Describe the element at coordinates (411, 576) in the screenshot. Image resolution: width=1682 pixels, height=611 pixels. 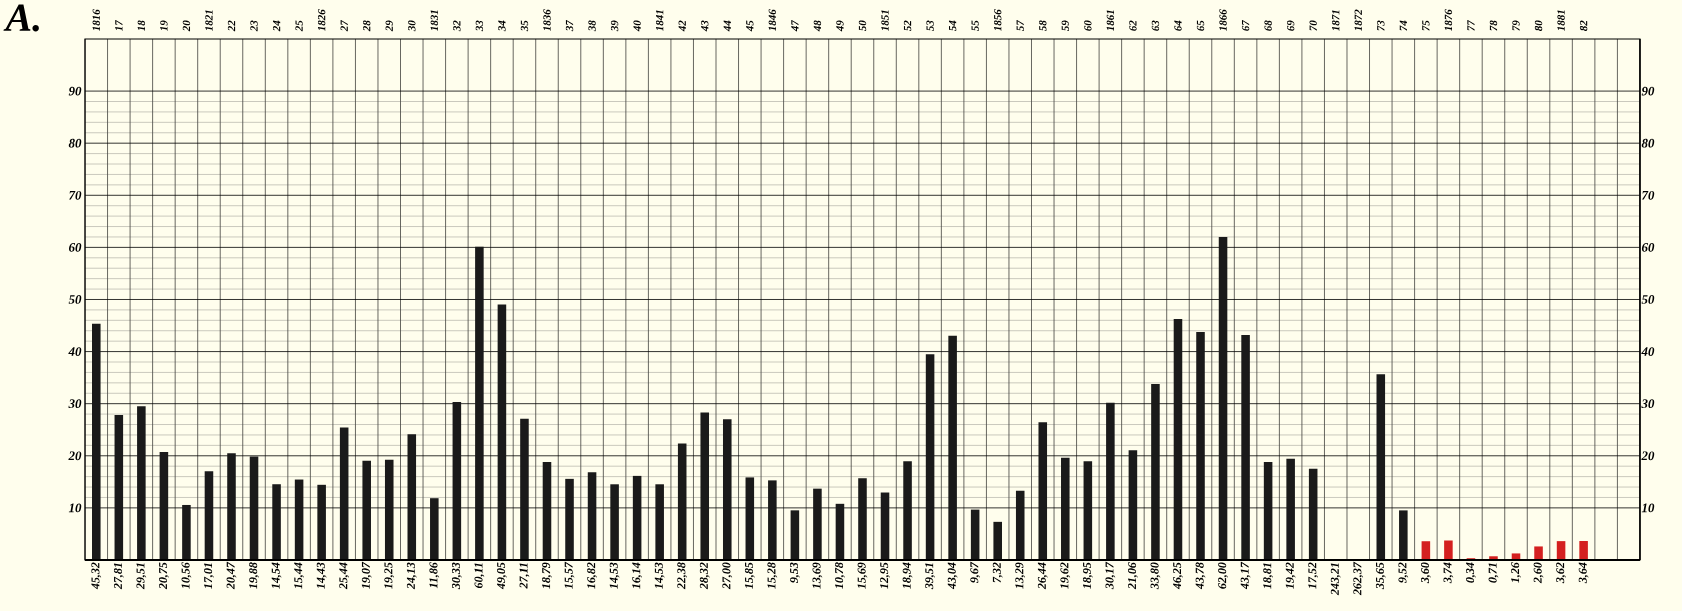
I see `data-label: 24,13` at that location.